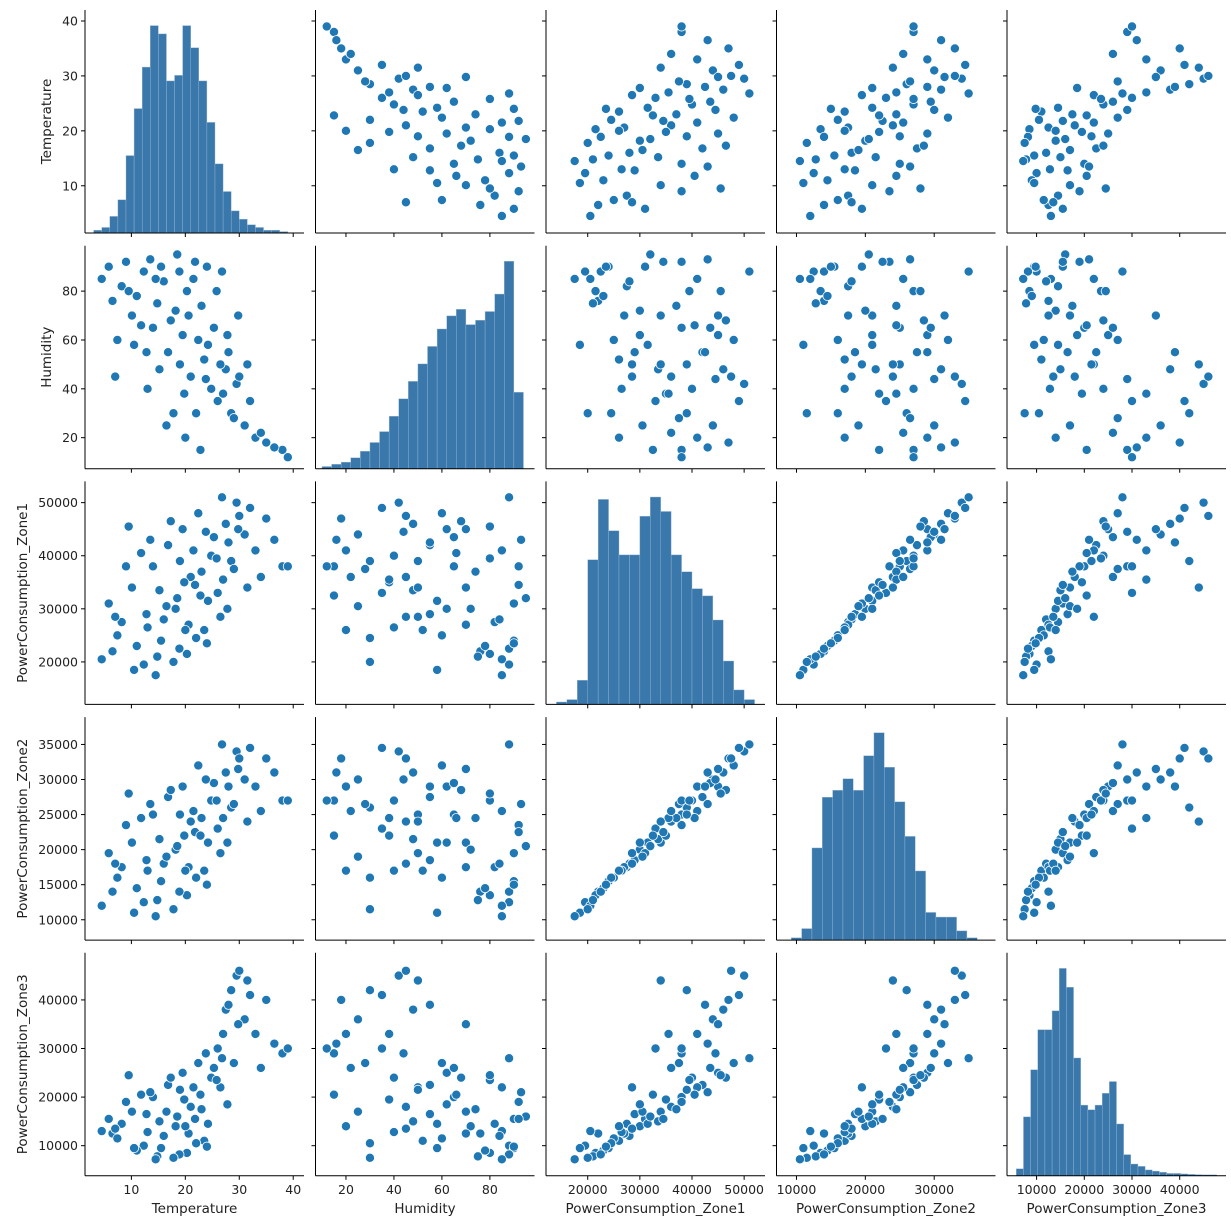  I want to click on scatter-panel-Temperature-vs-PowerConsumption_Zone2, so click(884, 123).